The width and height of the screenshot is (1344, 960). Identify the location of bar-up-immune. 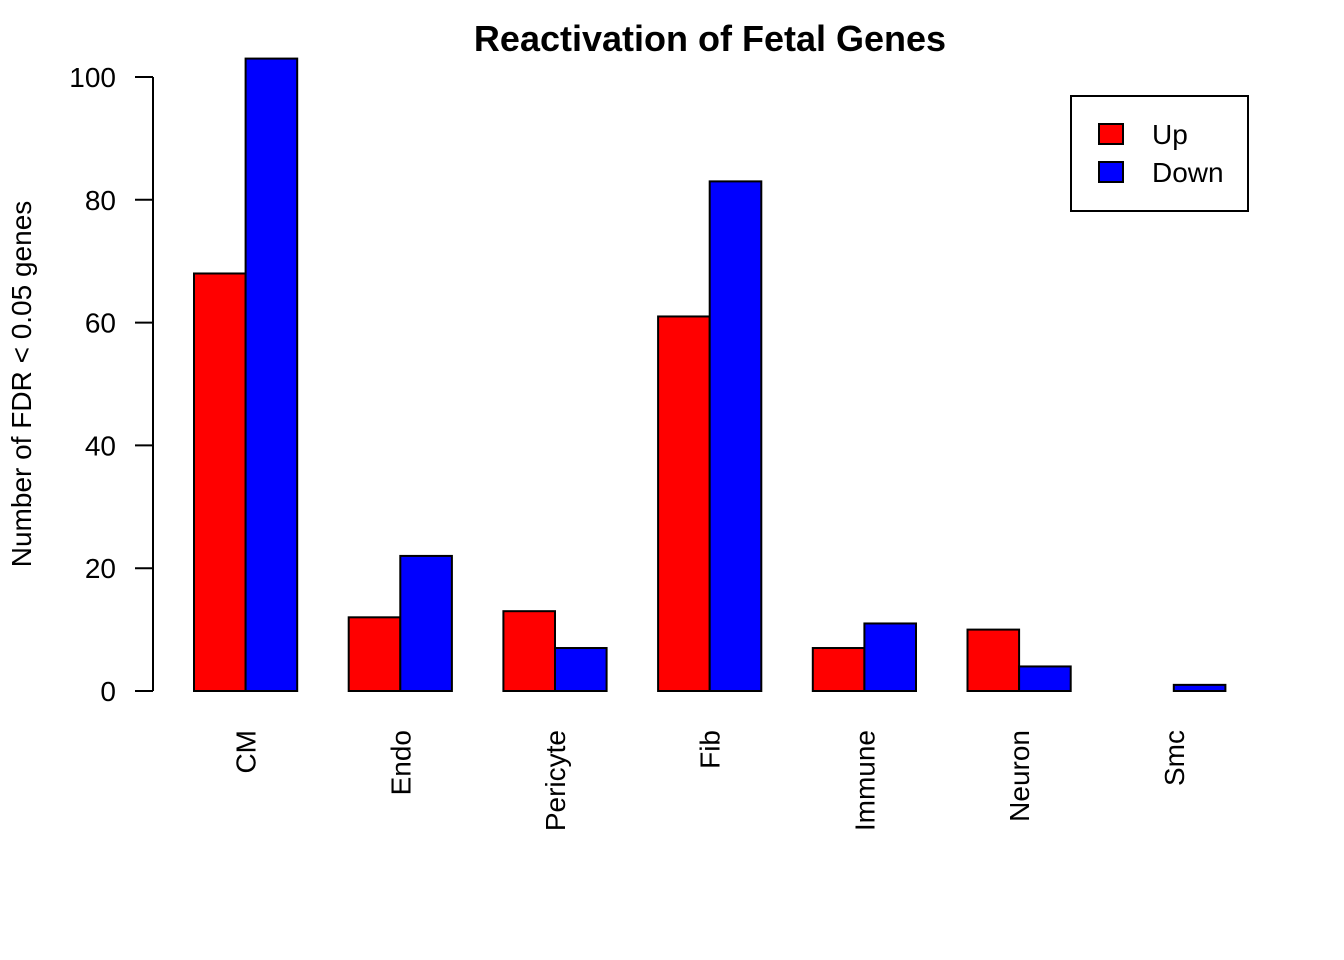
(838, 670).